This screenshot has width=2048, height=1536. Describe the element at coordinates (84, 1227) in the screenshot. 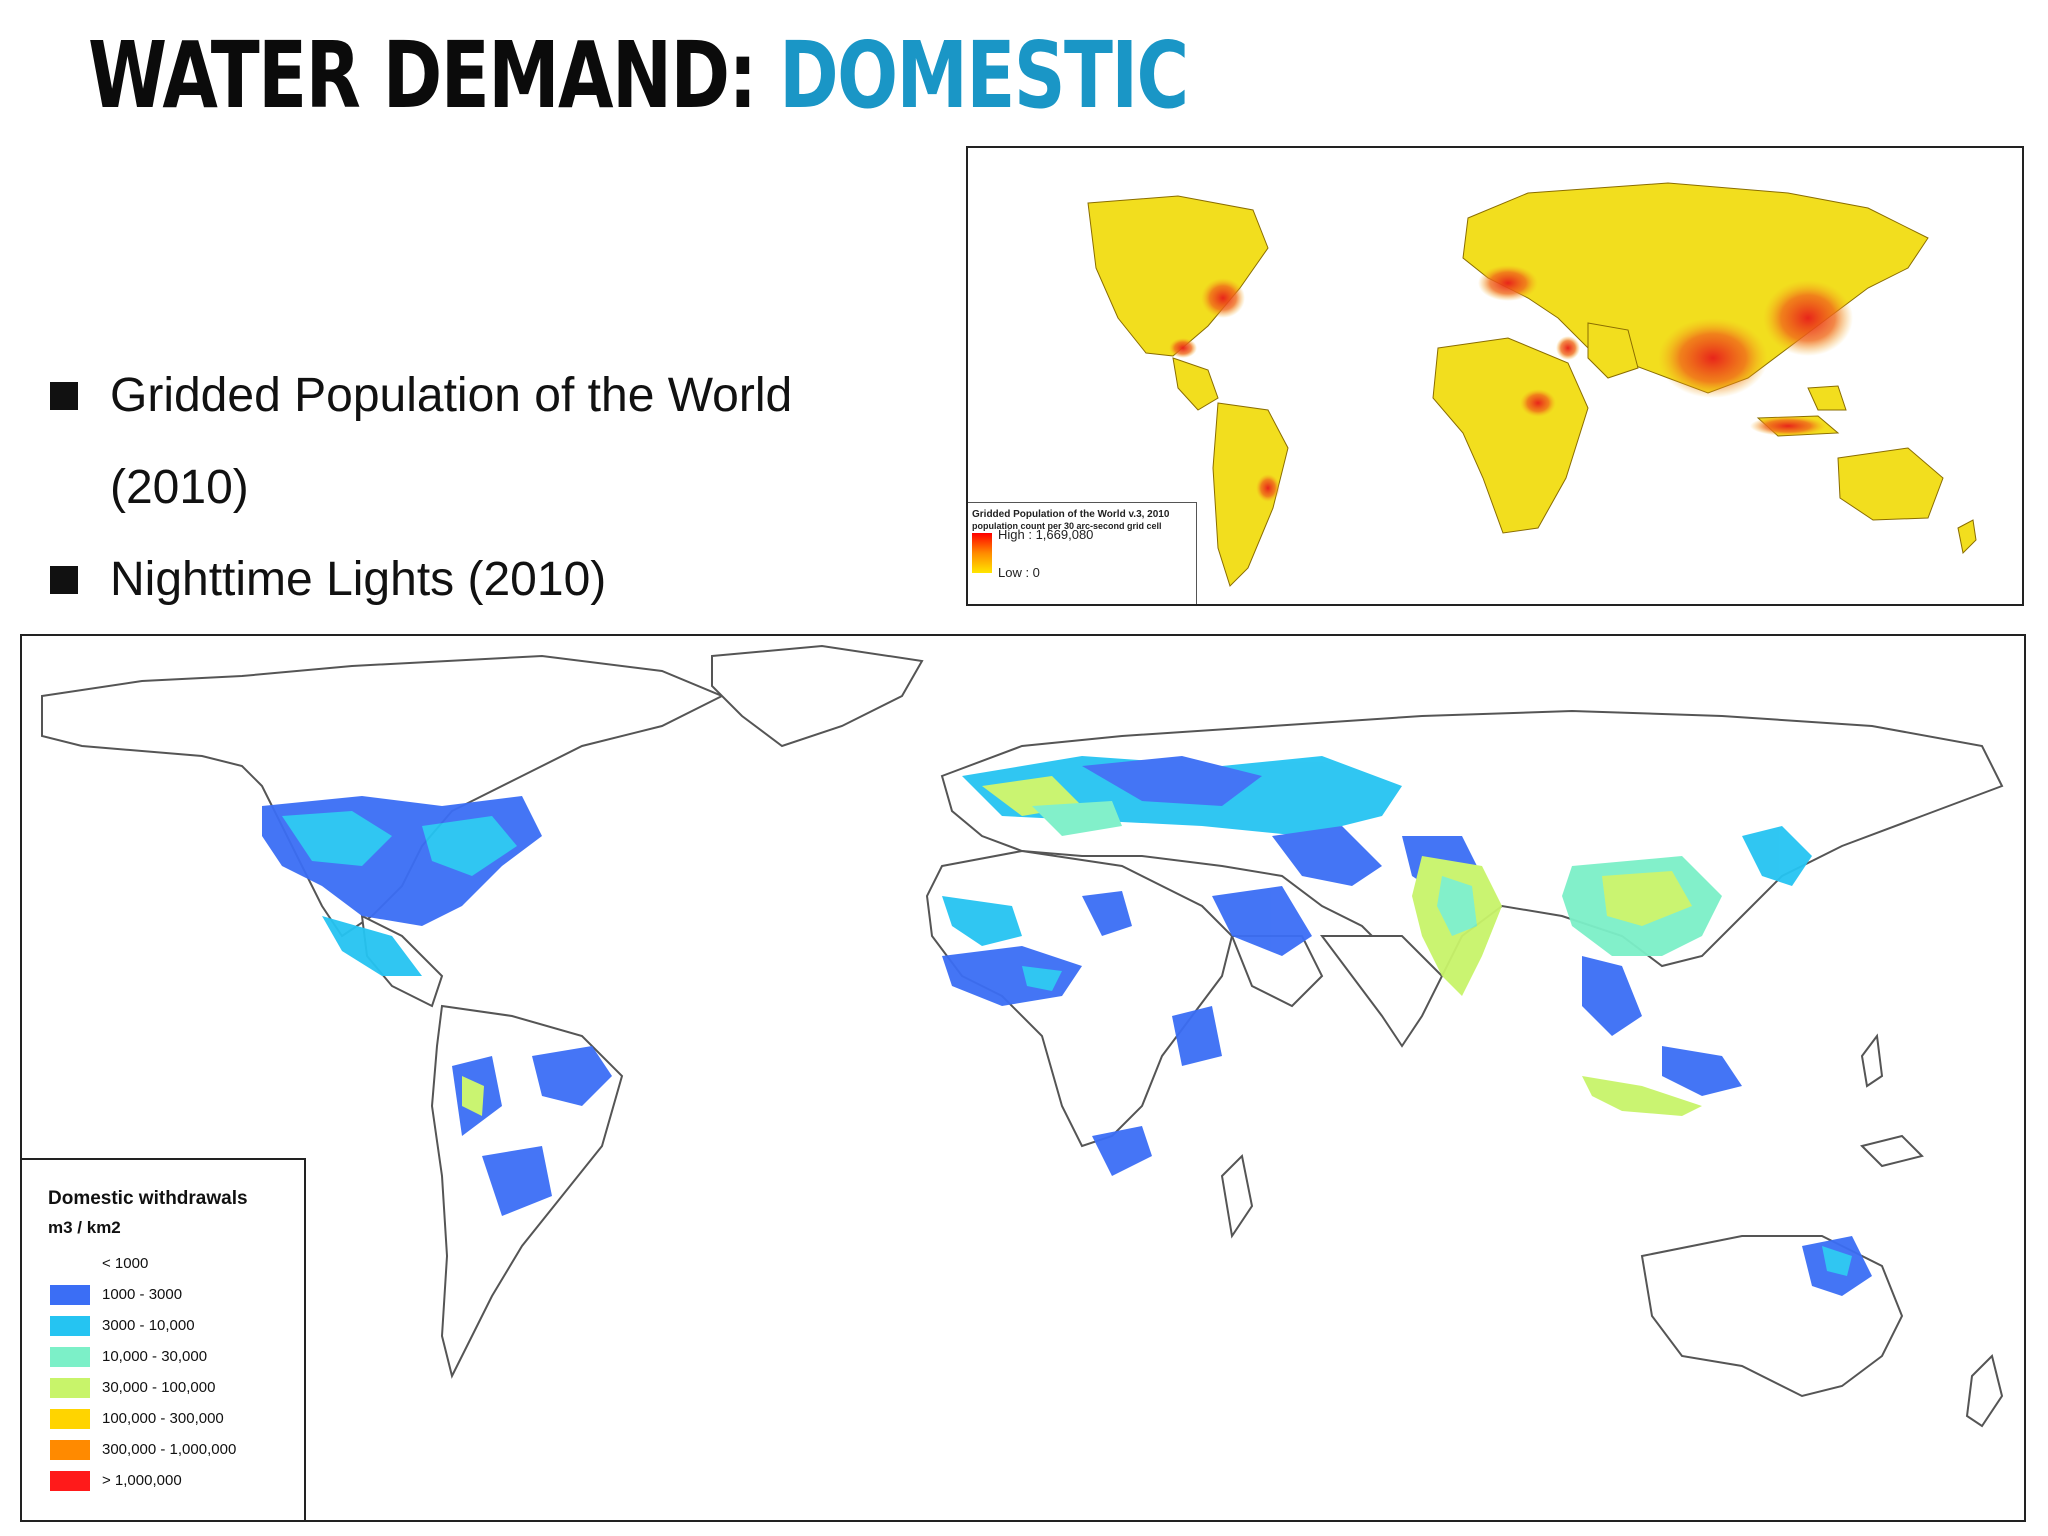

I see `withdrawals-legend-unit: m3 / km2` at that location.